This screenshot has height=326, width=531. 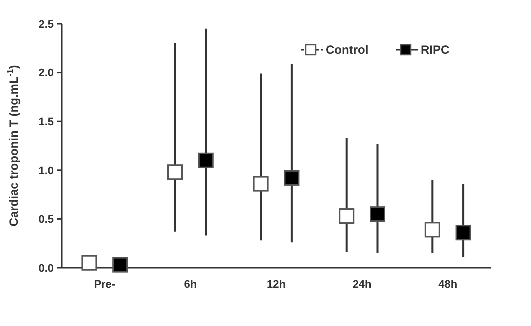 I want to click on x-tick-label: 12h, so click(x=276, y=285).